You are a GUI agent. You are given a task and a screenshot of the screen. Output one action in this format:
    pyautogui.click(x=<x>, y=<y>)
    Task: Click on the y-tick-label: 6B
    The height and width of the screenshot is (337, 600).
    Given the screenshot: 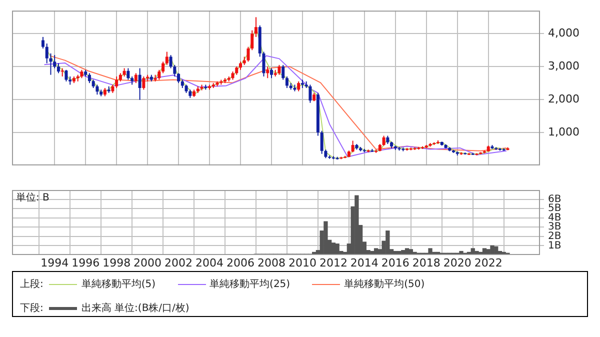 What is the action you would take?
    pyautogui.click(x=555, y=199)
    